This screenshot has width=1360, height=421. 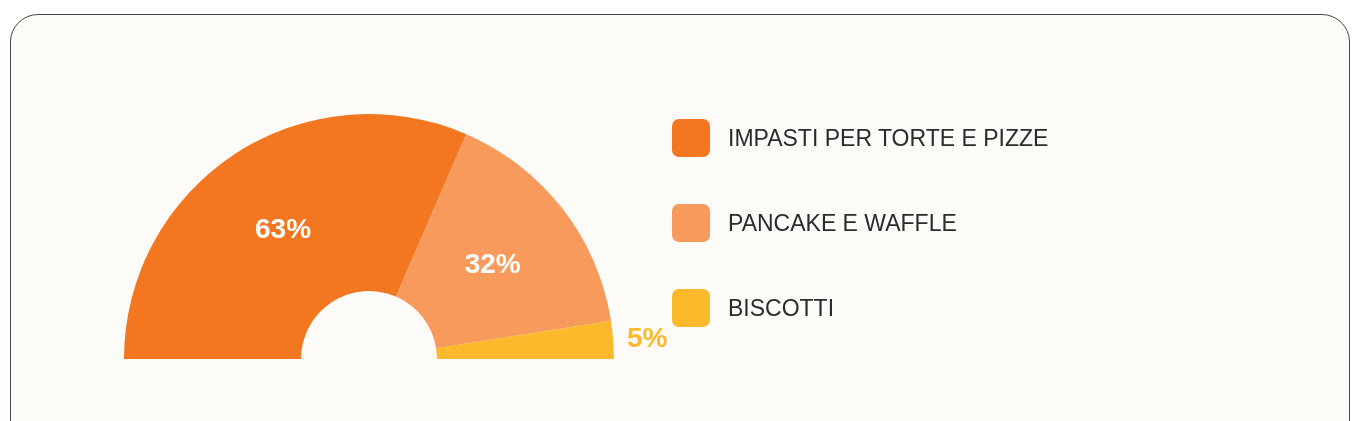 I want to click on legend-label: IMPASTI PER TORTE E PIZZE, so click(x=888, y=138).